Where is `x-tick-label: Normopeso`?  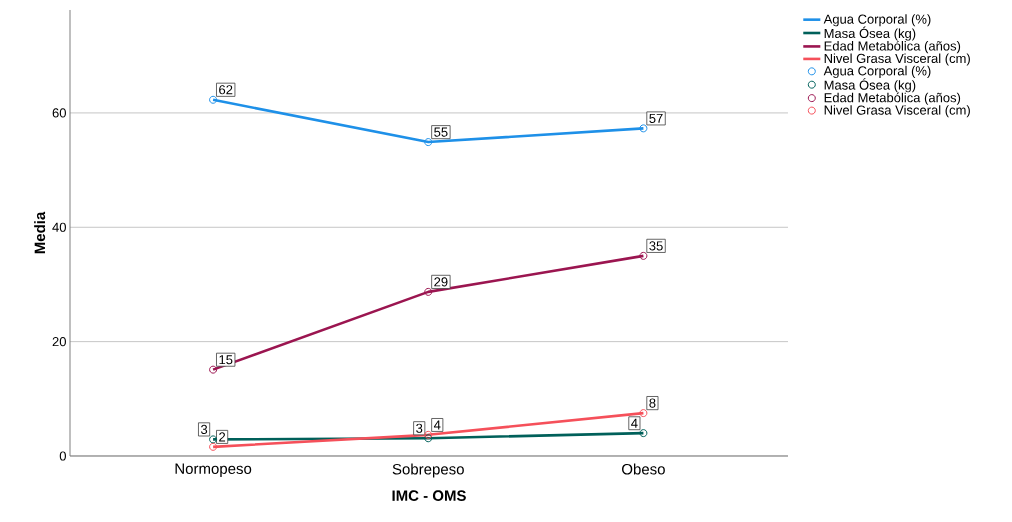 x-tick-label: Normopeso is located at coordinates (213, 470).